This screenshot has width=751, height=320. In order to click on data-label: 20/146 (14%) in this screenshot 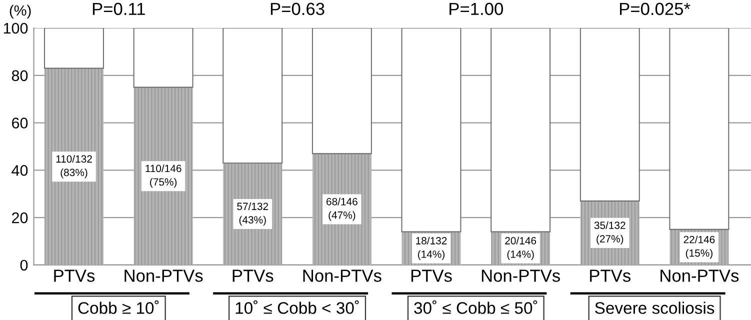, I will do `click(520, 248)`.